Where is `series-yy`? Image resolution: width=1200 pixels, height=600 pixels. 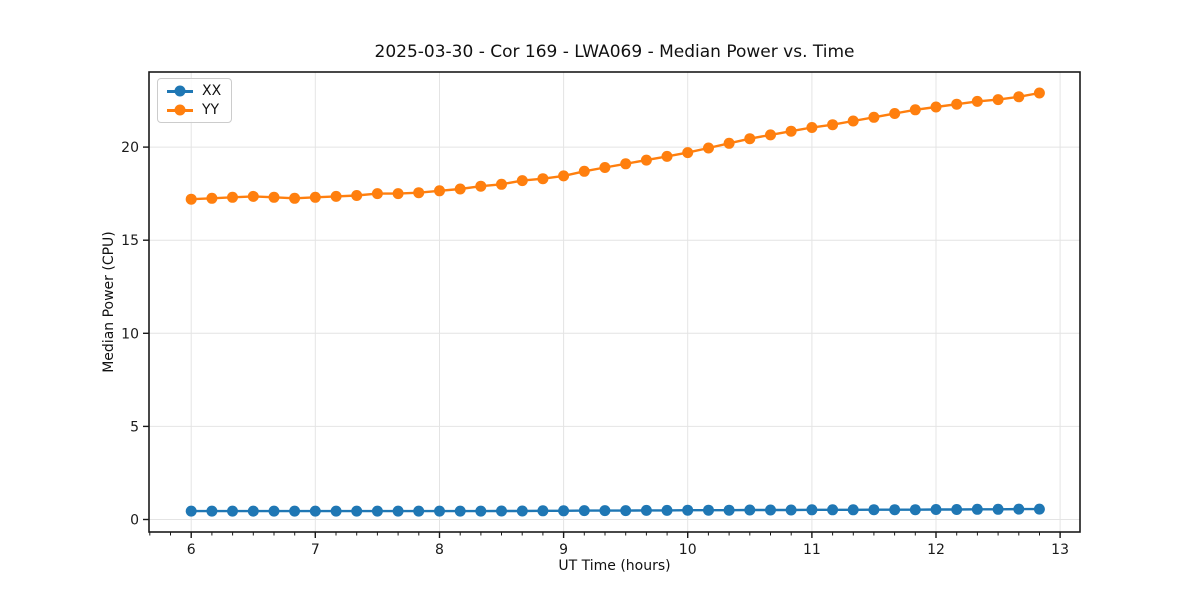 series-yy is located at coordinates (615, 146).